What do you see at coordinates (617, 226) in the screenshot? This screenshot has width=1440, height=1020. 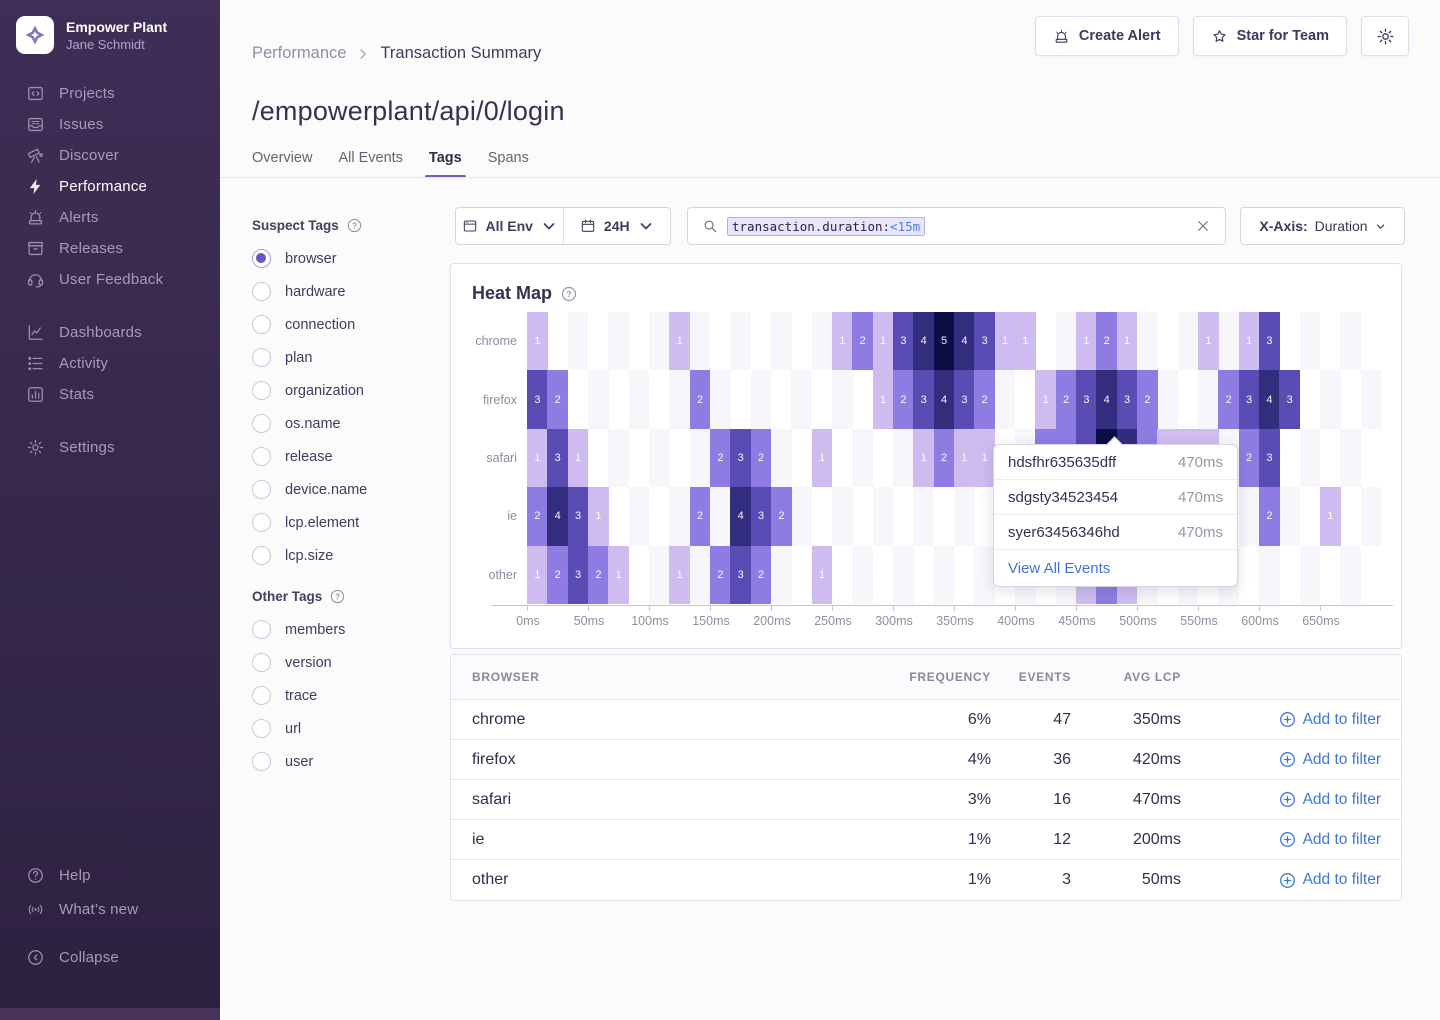 I see `time-range-selector: 24H` at bounding box center [617, 226].